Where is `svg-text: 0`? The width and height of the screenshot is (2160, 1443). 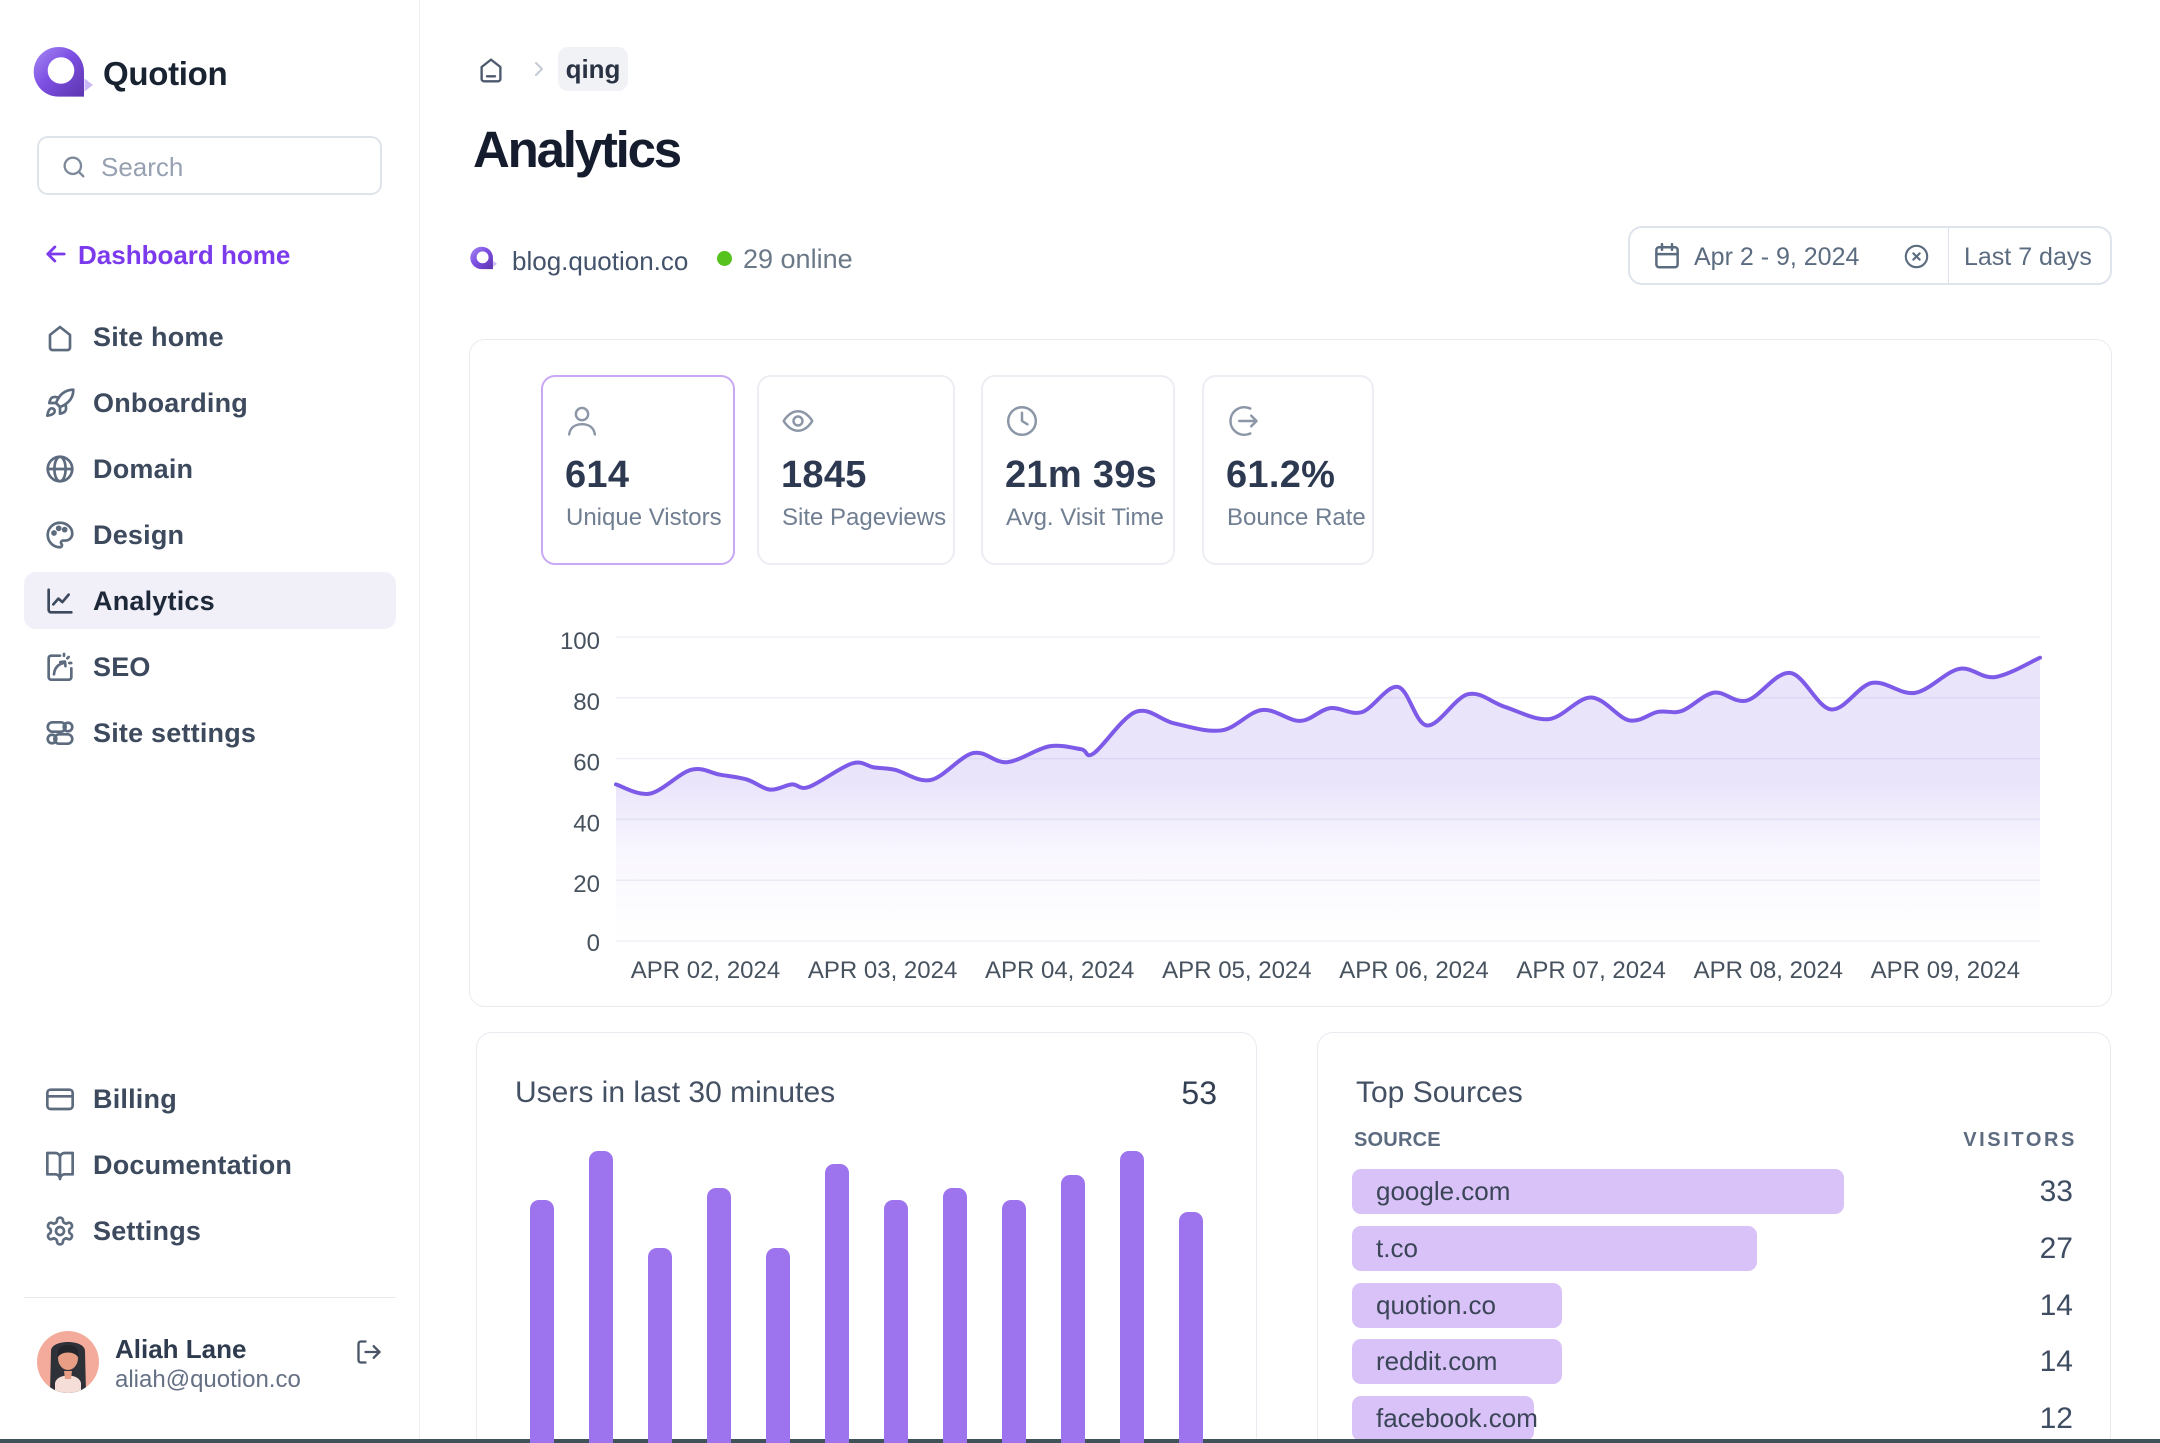 svg-text: 0 is located at coordinates (593, 943).